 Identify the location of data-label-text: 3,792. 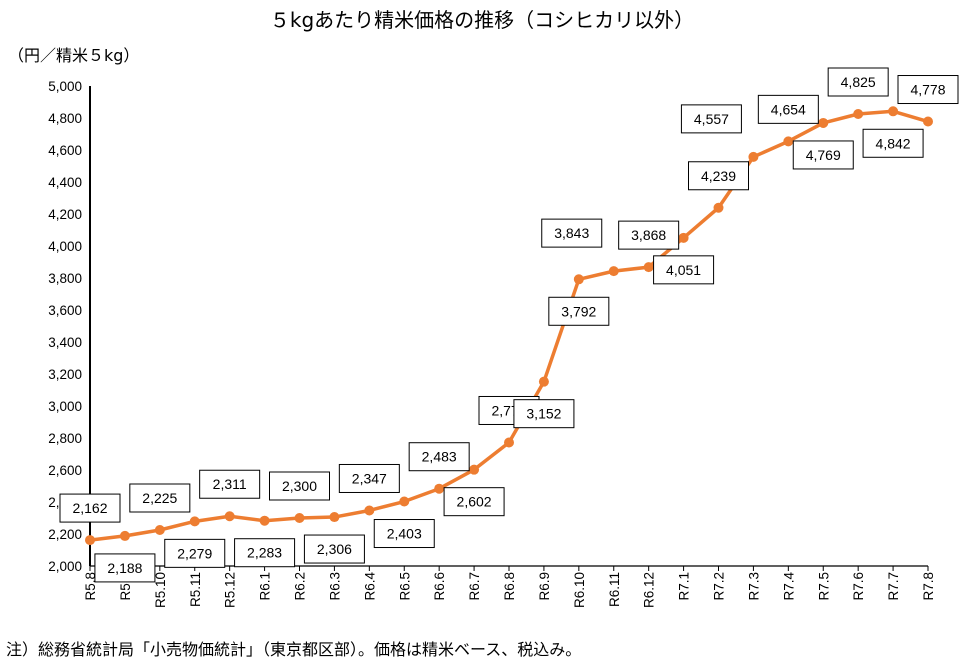
(578, 311).